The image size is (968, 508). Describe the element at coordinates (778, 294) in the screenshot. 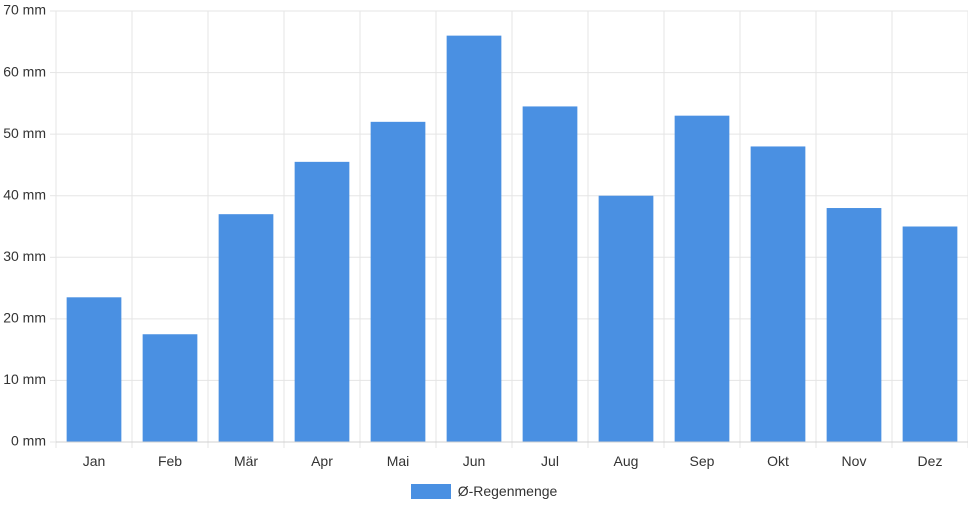

I see `bar-okt` at that location.